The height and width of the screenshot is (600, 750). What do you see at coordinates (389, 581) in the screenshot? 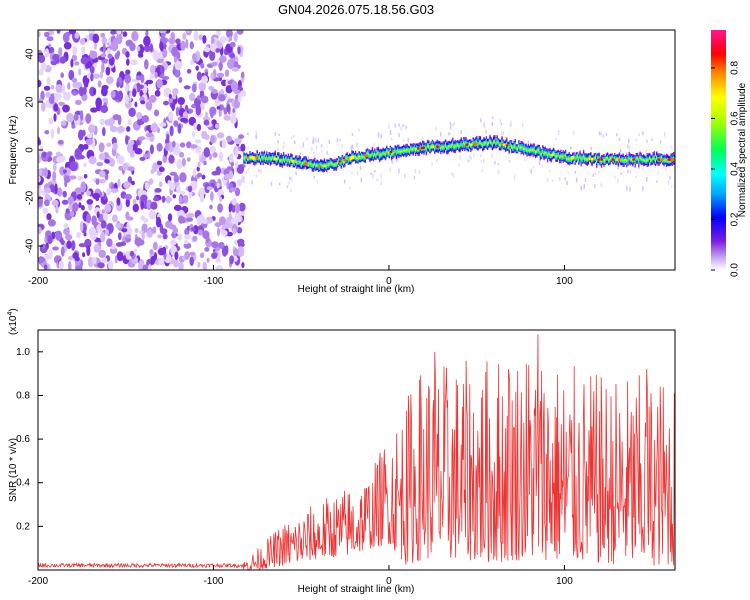
I see `x-tick-label: 0` at bounding box center [389, 581].